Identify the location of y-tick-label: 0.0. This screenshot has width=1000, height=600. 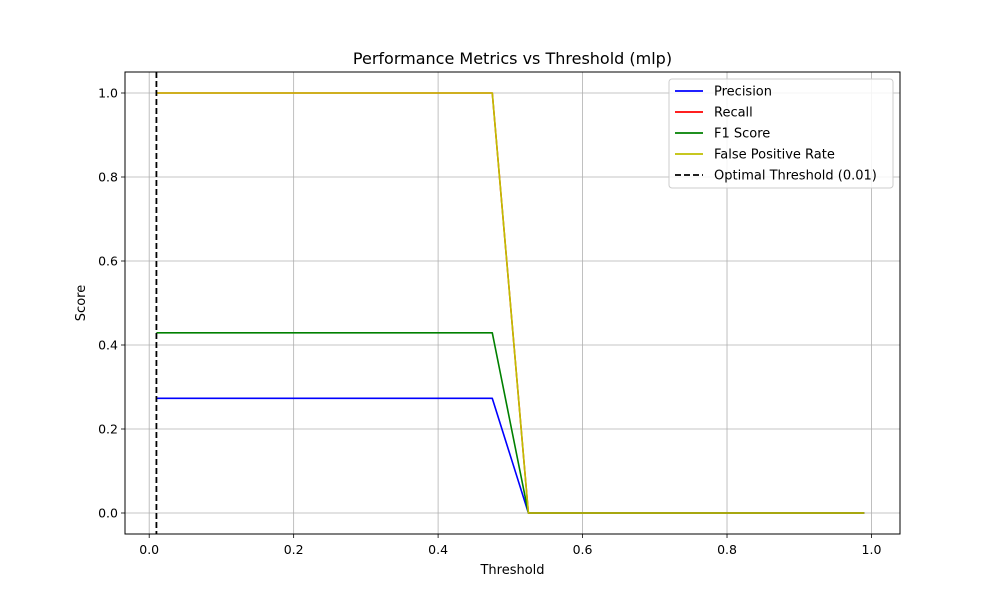
(108, 513).